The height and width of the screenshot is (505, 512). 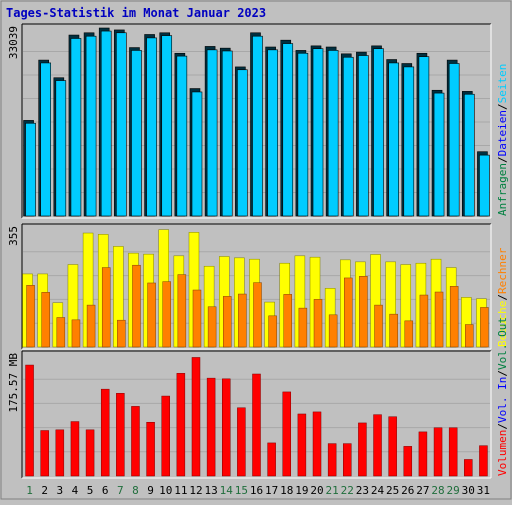 I want to click on x-tick-label: 6, so click(x=105, y=490).